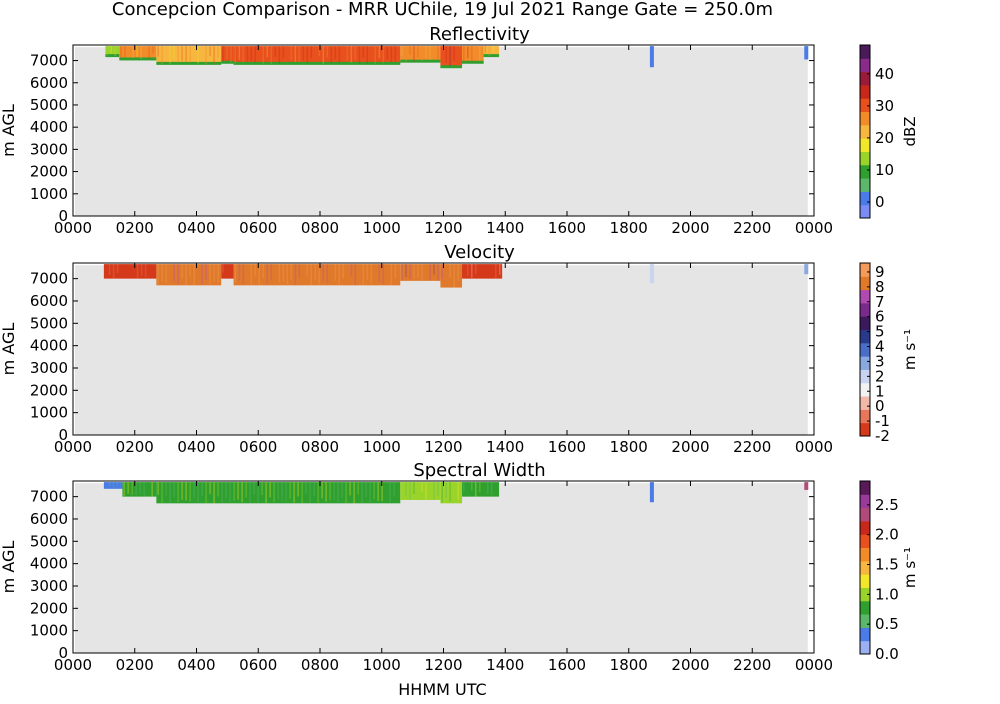  Describe the element at coordinates (505, 228) in the screenshot. I see `x-tick-label: 1400` at that location.